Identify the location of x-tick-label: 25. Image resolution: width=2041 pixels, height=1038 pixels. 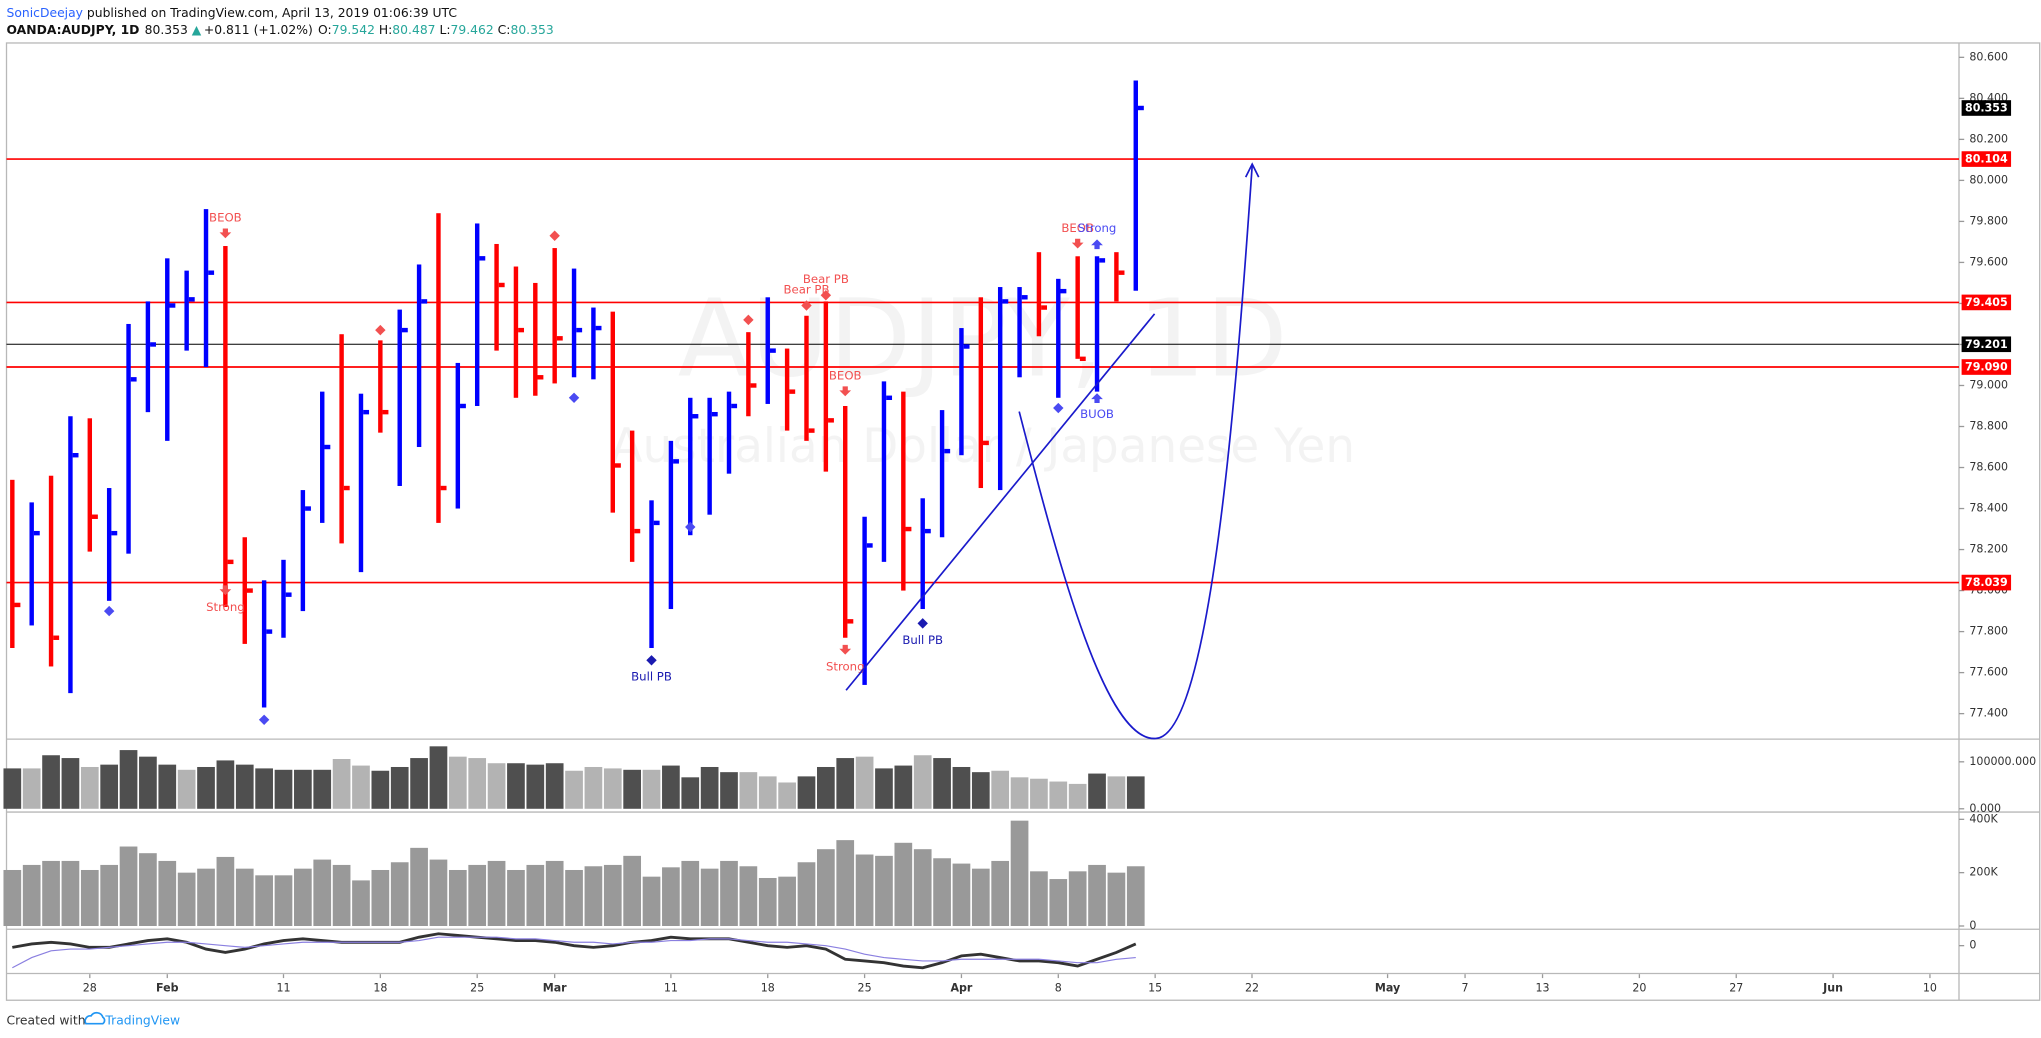
(865, 988).